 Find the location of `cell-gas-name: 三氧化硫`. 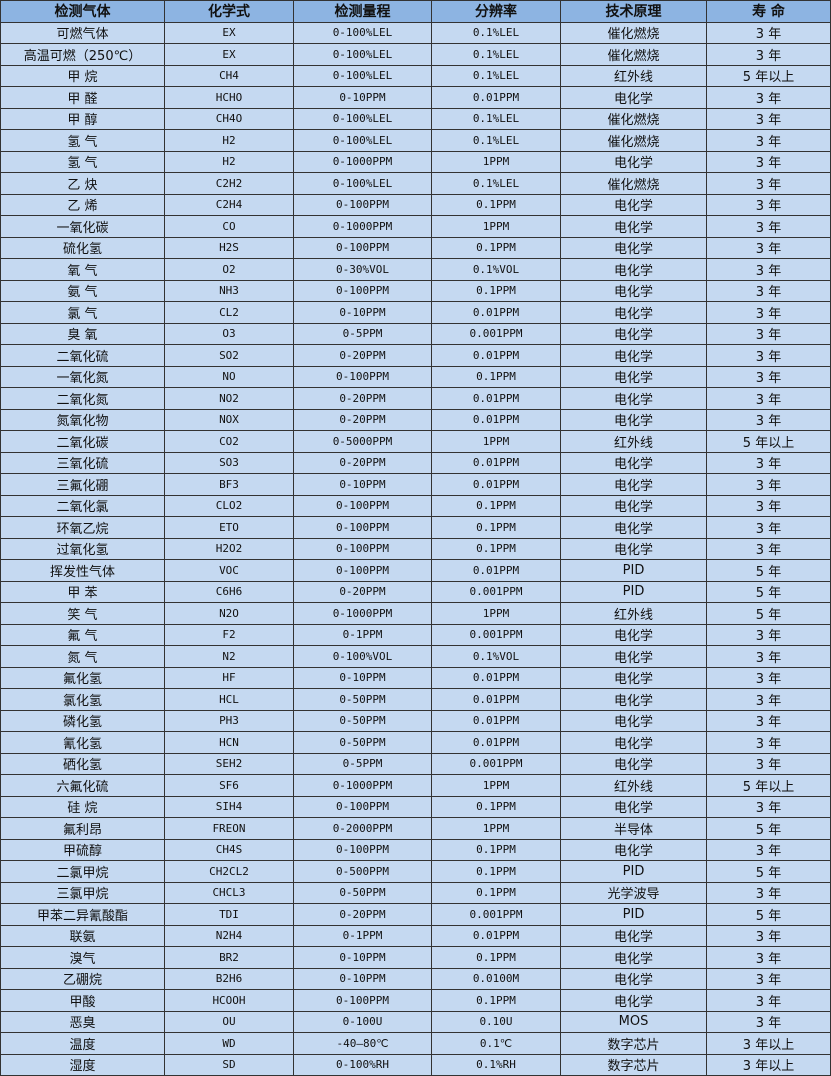

cell-gas-name: 三氧化硫 is located at coordinates (82, 462).